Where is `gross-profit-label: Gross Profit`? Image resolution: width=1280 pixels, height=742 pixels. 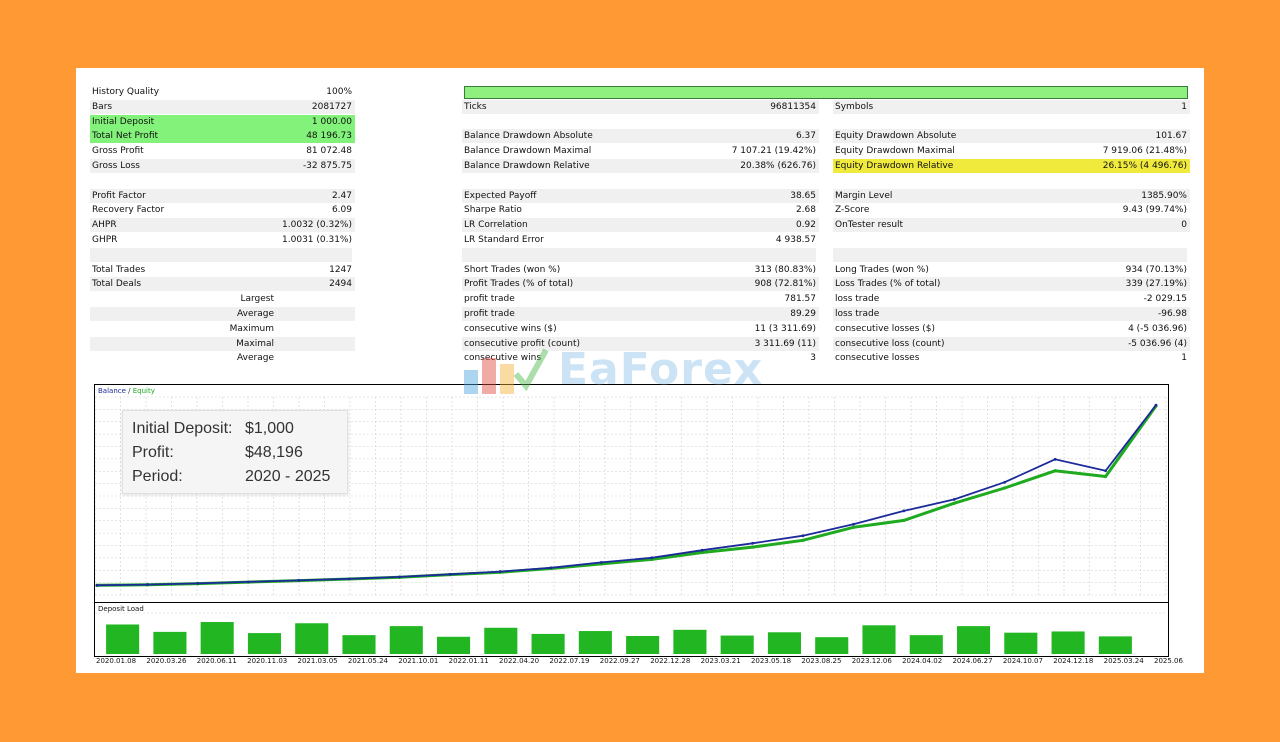 gross-profit-label: Gross Profit is located at coordinates (118, 151).